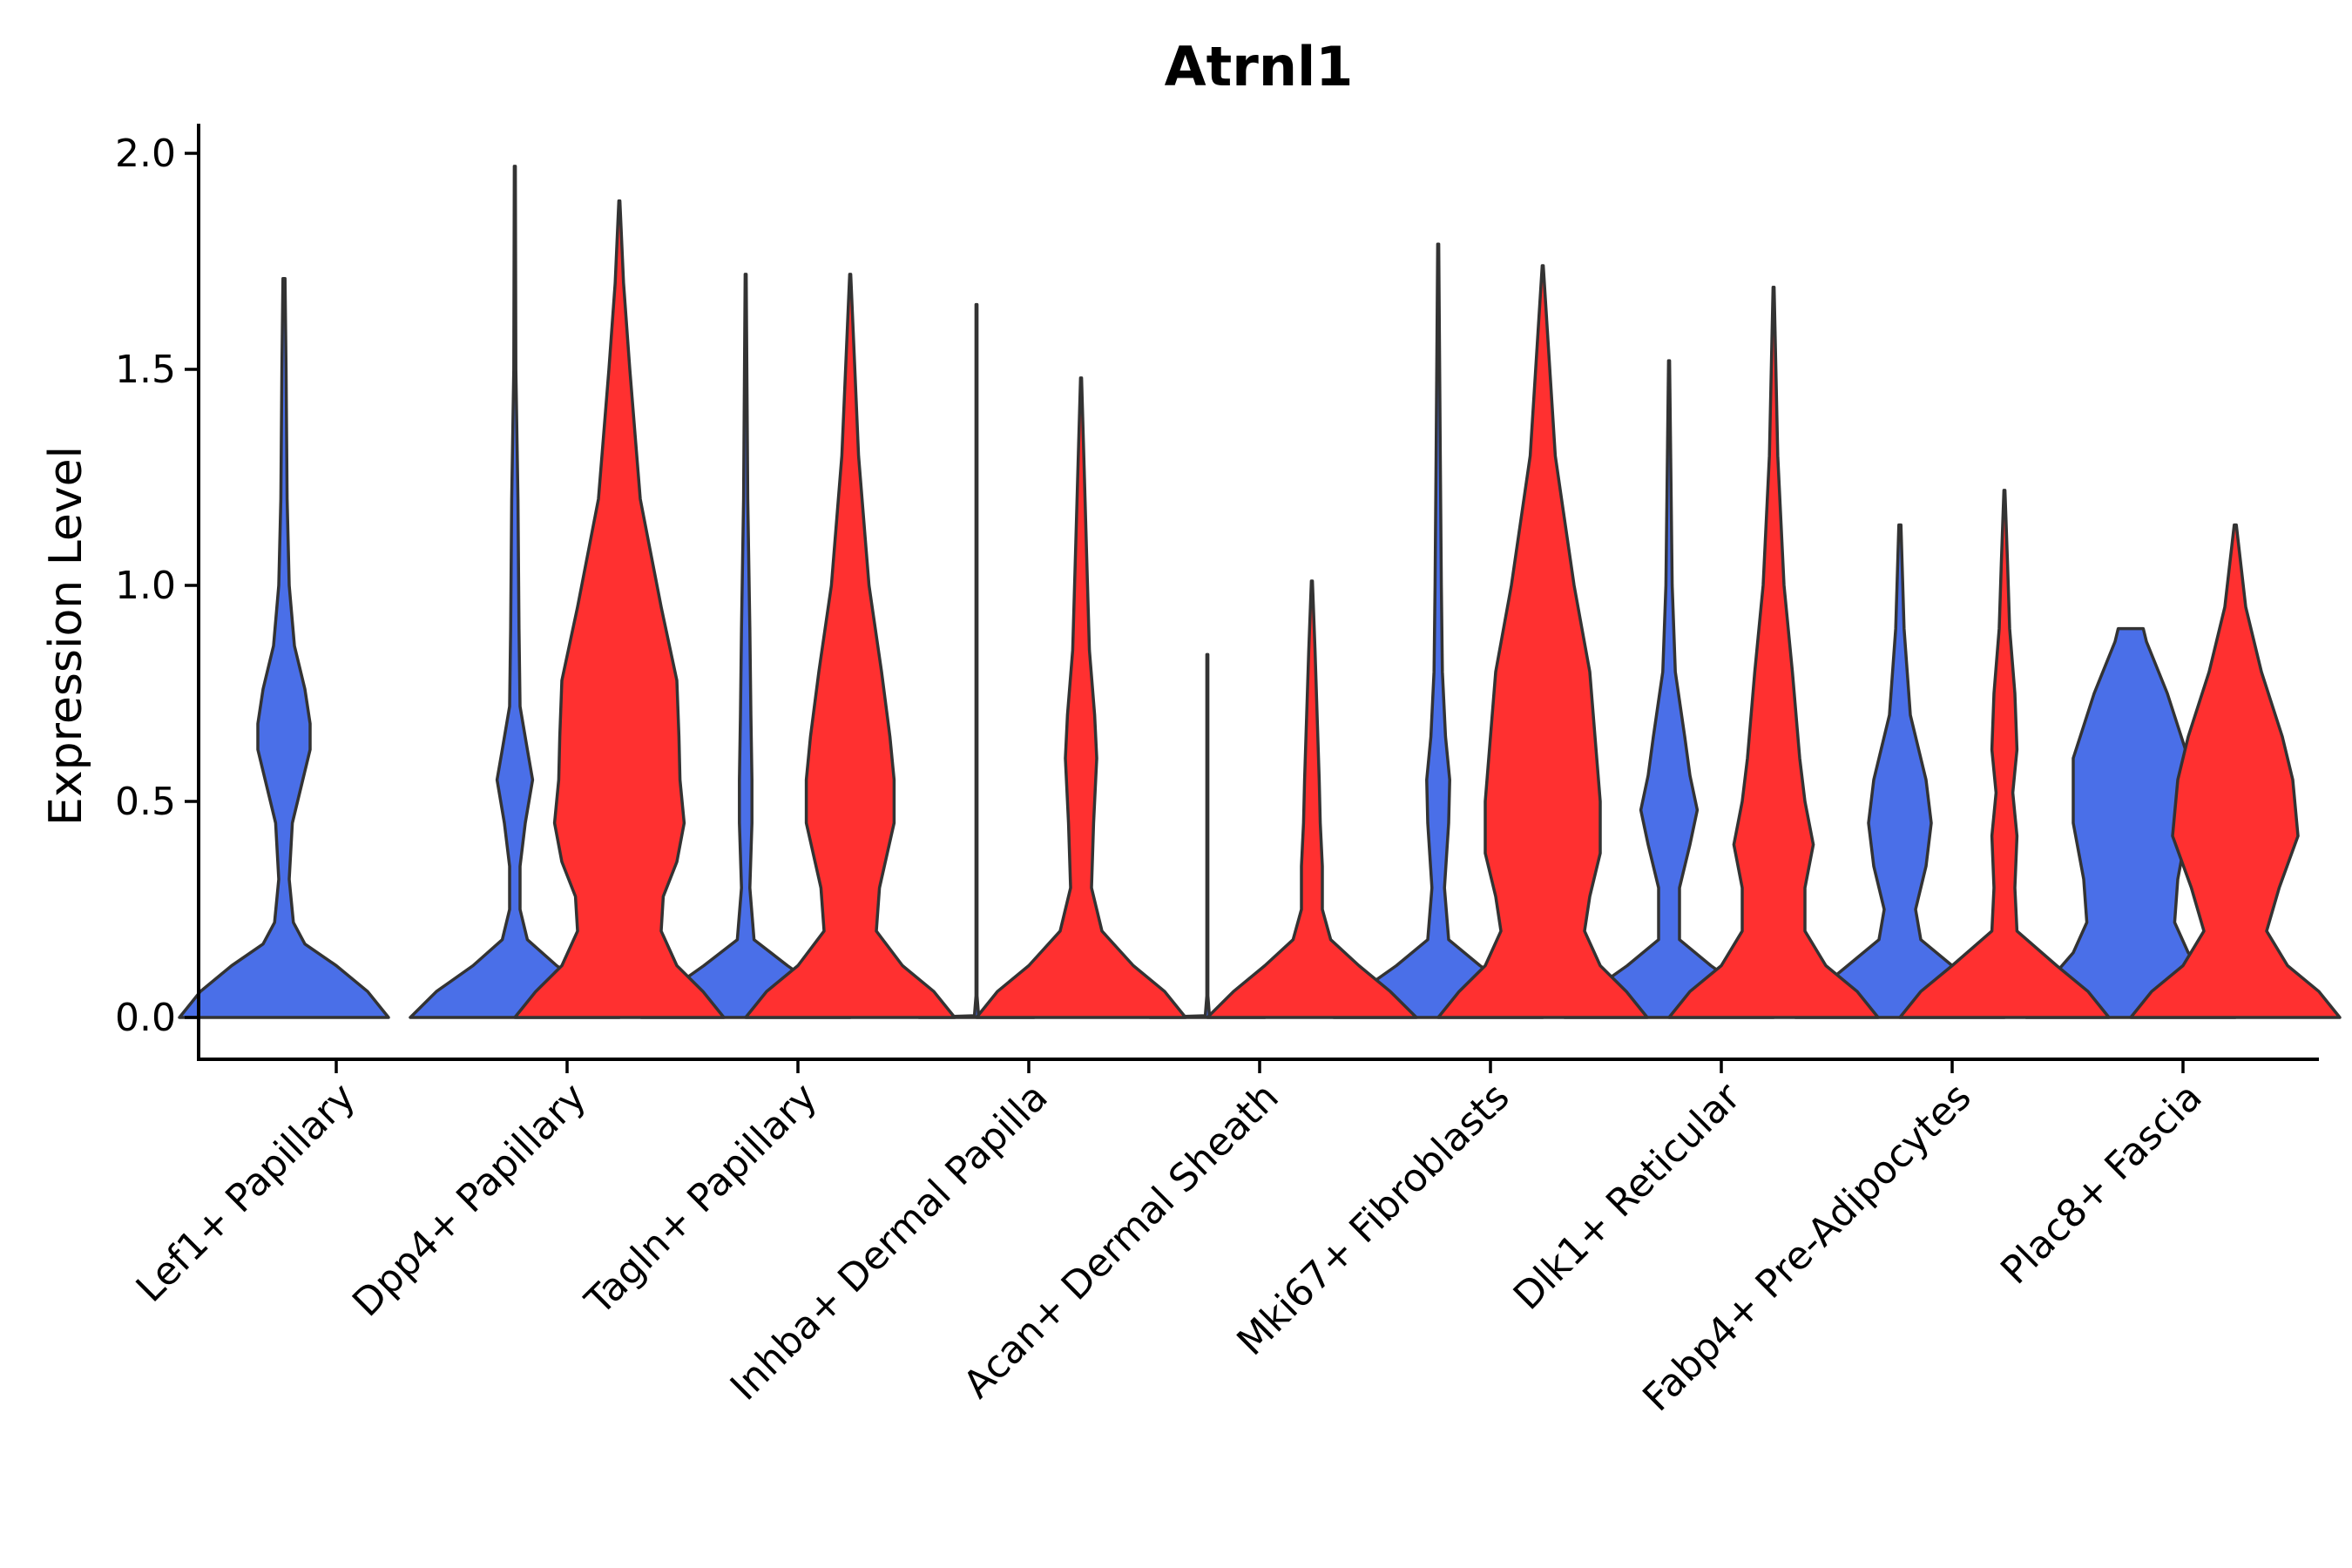  Describe the element at coordinates (66, 636) in the screenshot. I see `y-axis-label: Expression Level` at that location.